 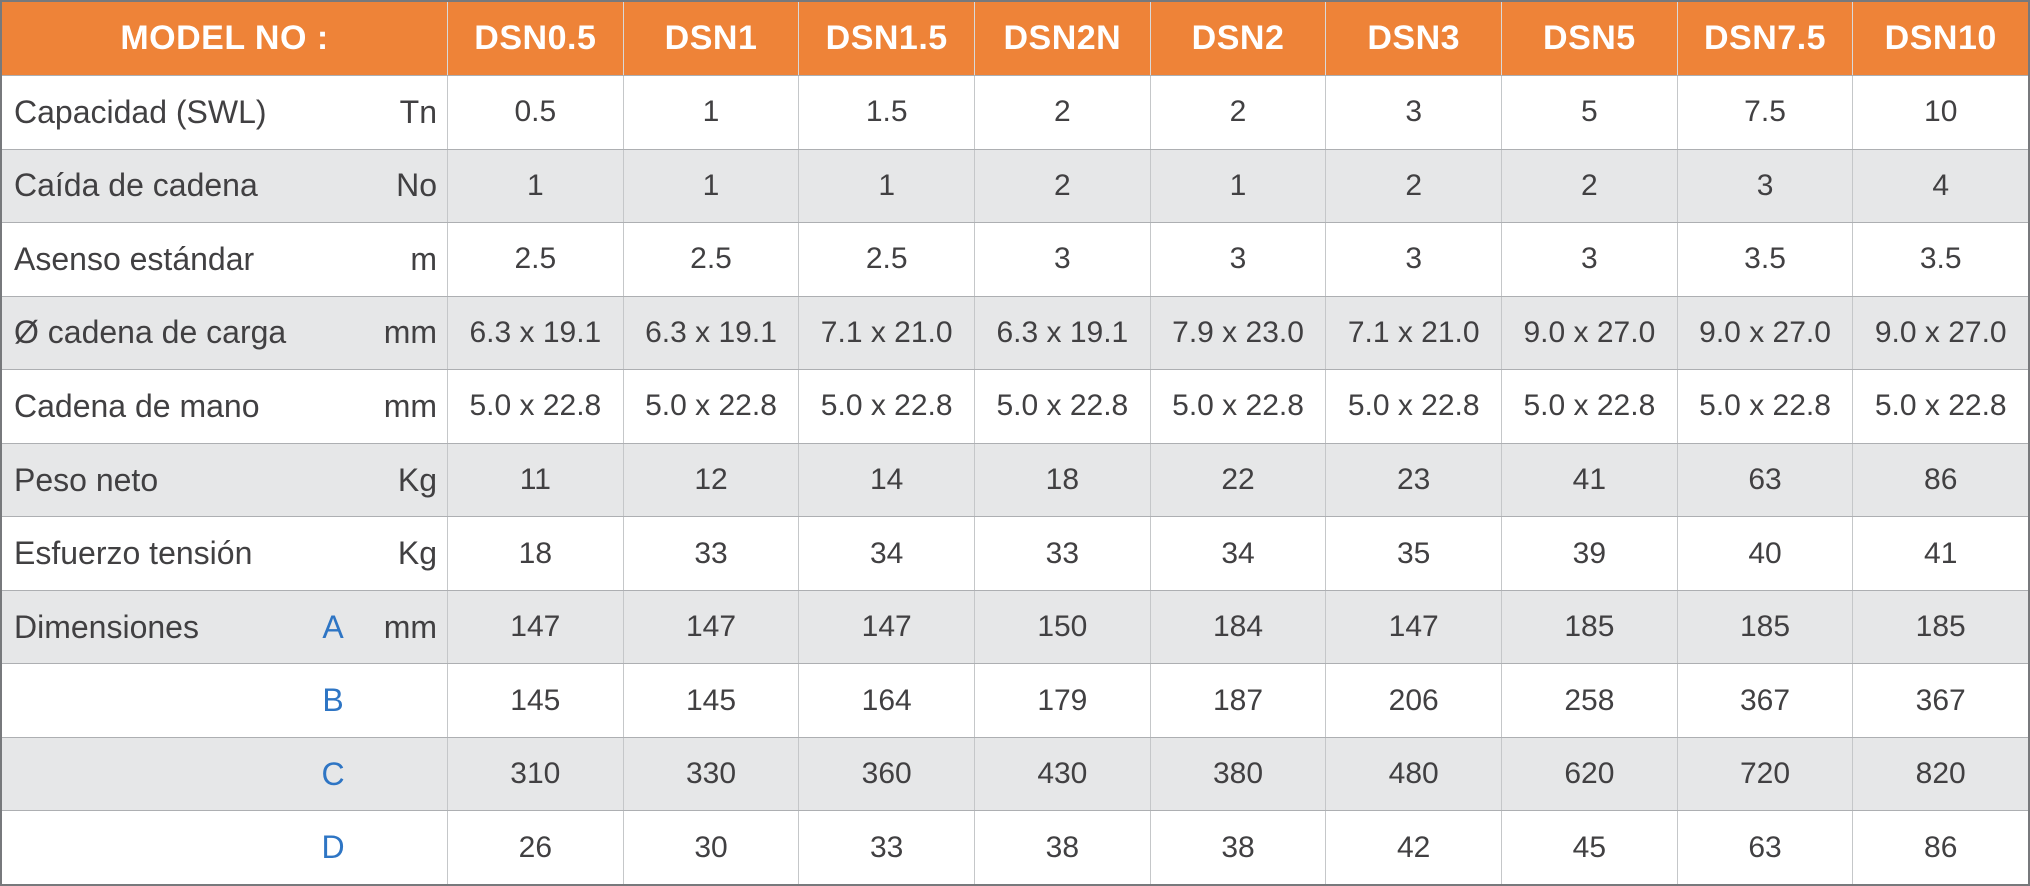 What do you see at coordinates (1413, 186) in the screenshot?
I see `value-caida-de-cadena-dsn3: 2` at bounding box center [1413, 186].